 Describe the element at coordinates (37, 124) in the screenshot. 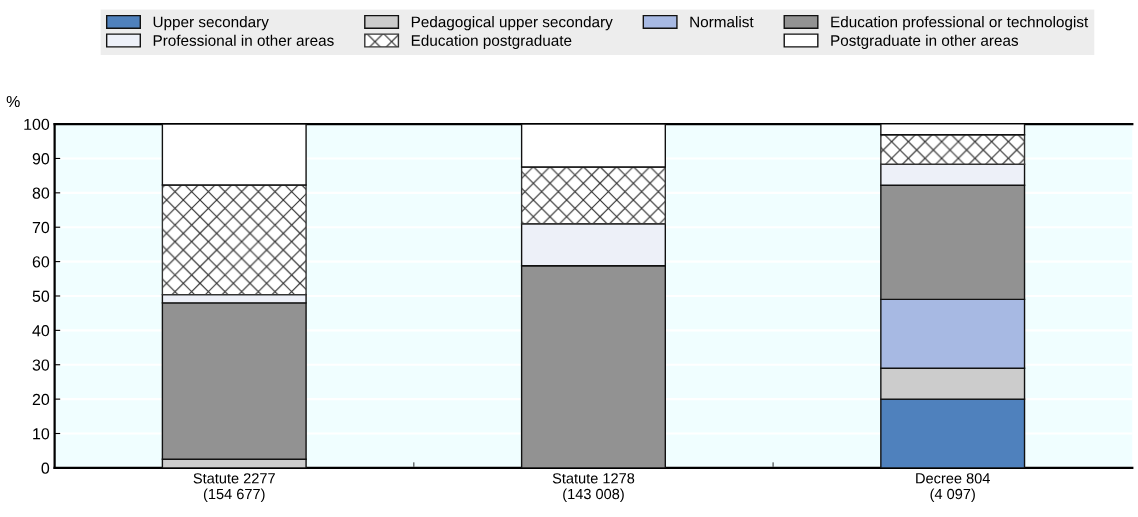

I see `y-tick-label: 100` at that location.